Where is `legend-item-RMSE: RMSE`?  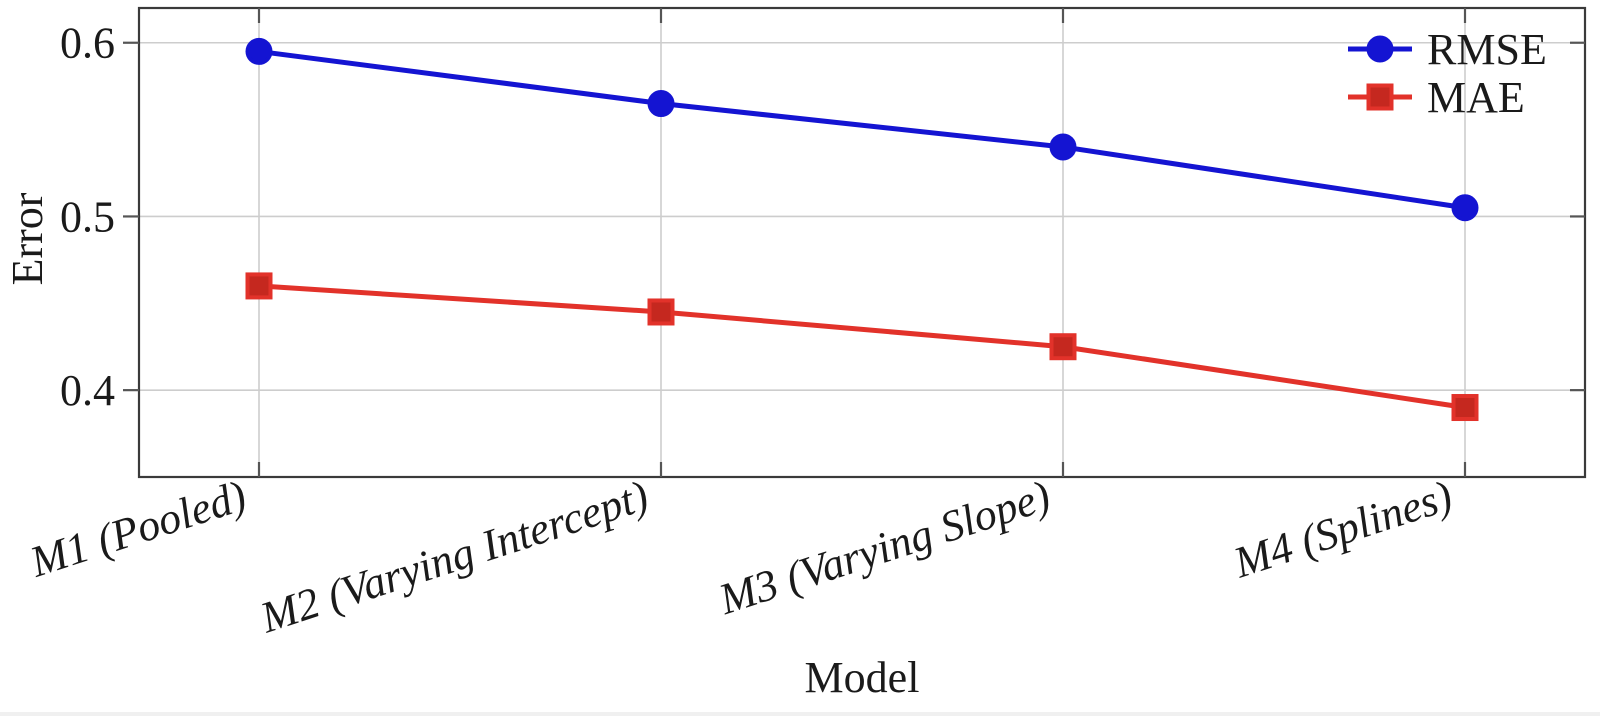
legend-item-RMSE: RMSE is located at coordinates (1447, 49).